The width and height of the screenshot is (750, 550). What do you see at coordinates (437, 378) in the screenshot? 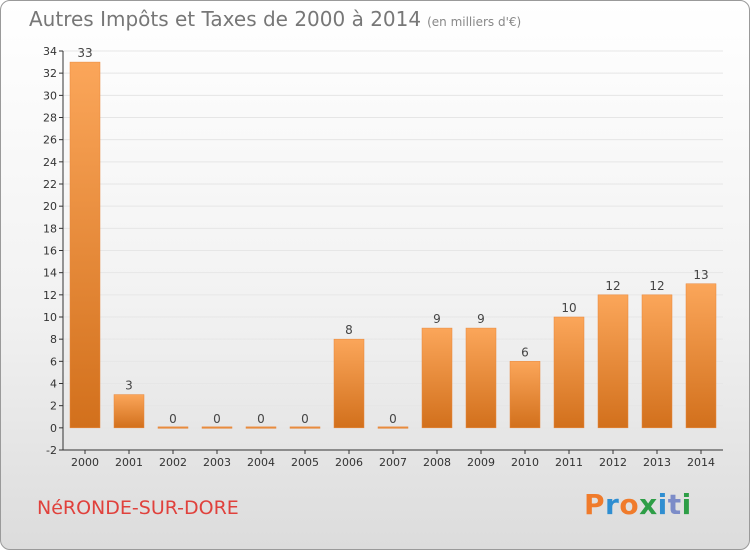
I see `bar-2008` at bounding box center [437, 378].